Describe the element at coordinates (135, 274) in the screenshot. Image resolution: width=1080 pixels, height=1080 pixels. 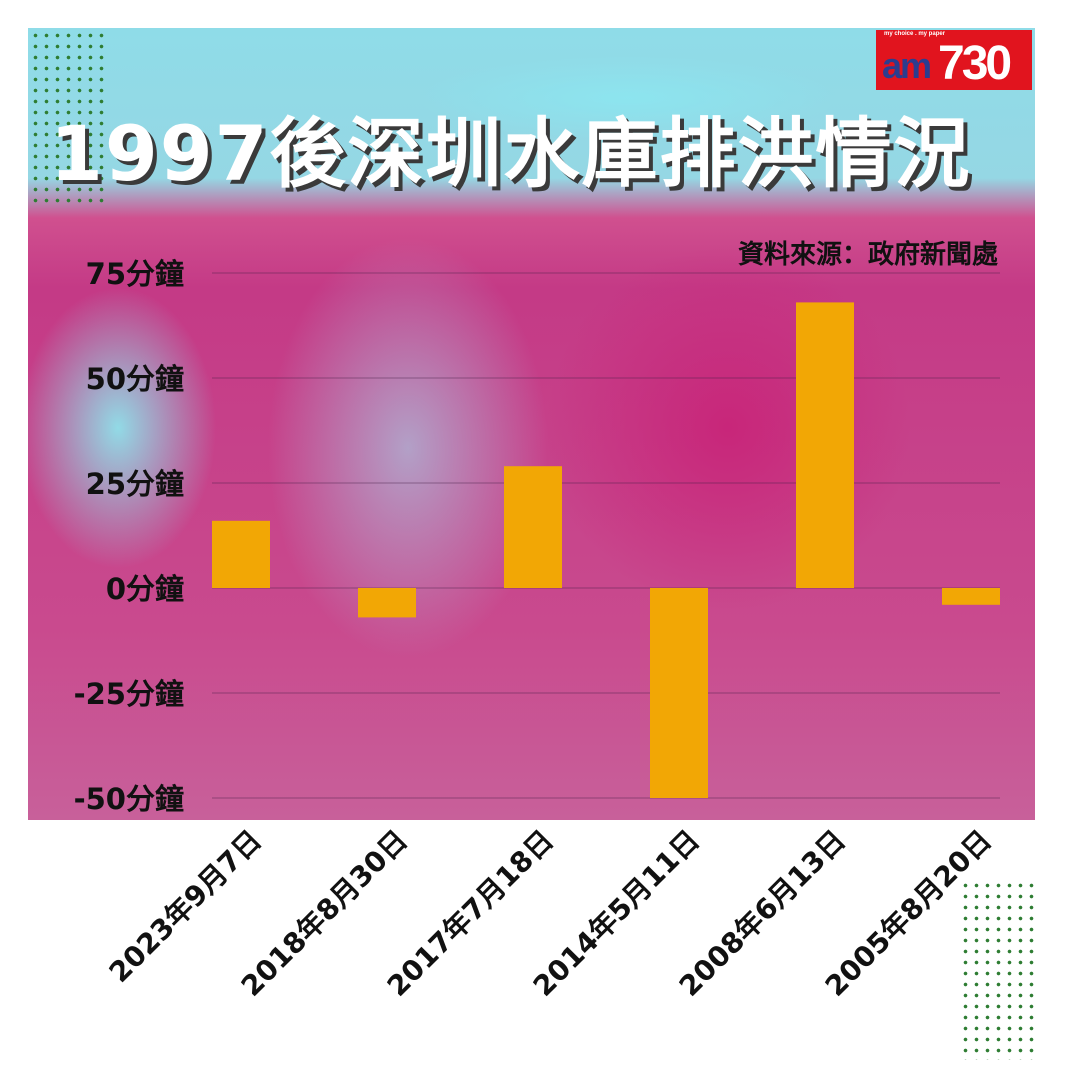
I see `y-tick-label: 75分鐘` at that location.